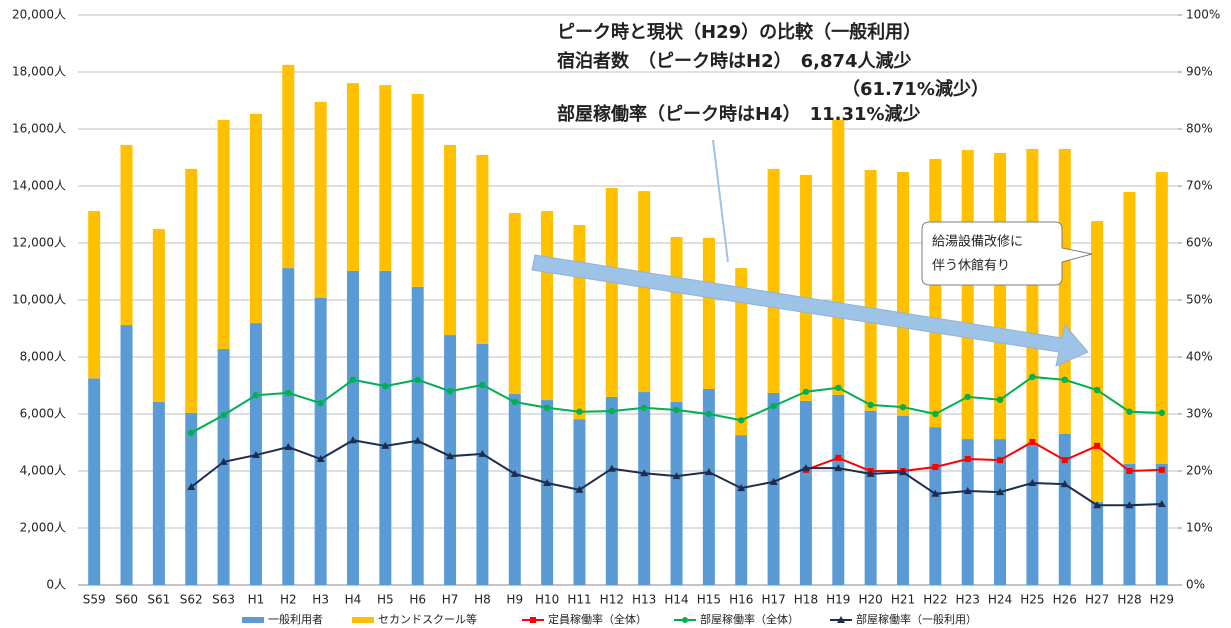  I want to click on x-tick-label: H23, so click(968, 600).